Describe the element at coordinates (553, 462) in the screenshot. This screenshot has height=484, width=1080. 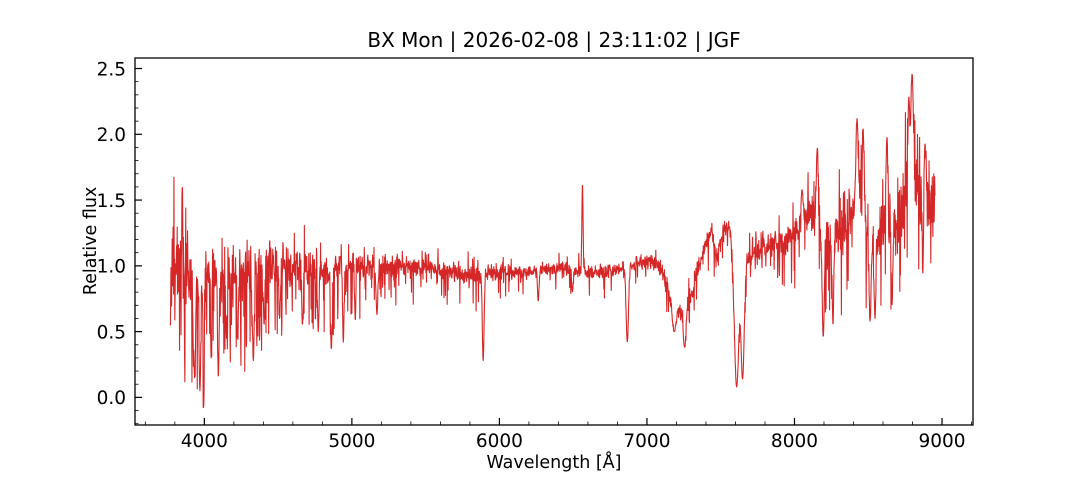
I see `x-axis-label: Wavelength [Å]` at that location.